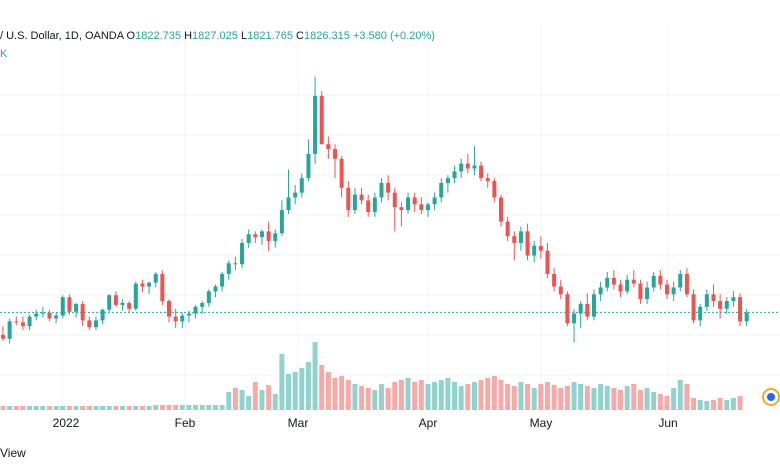  I want to click on volume-bars, so click(371, 376).